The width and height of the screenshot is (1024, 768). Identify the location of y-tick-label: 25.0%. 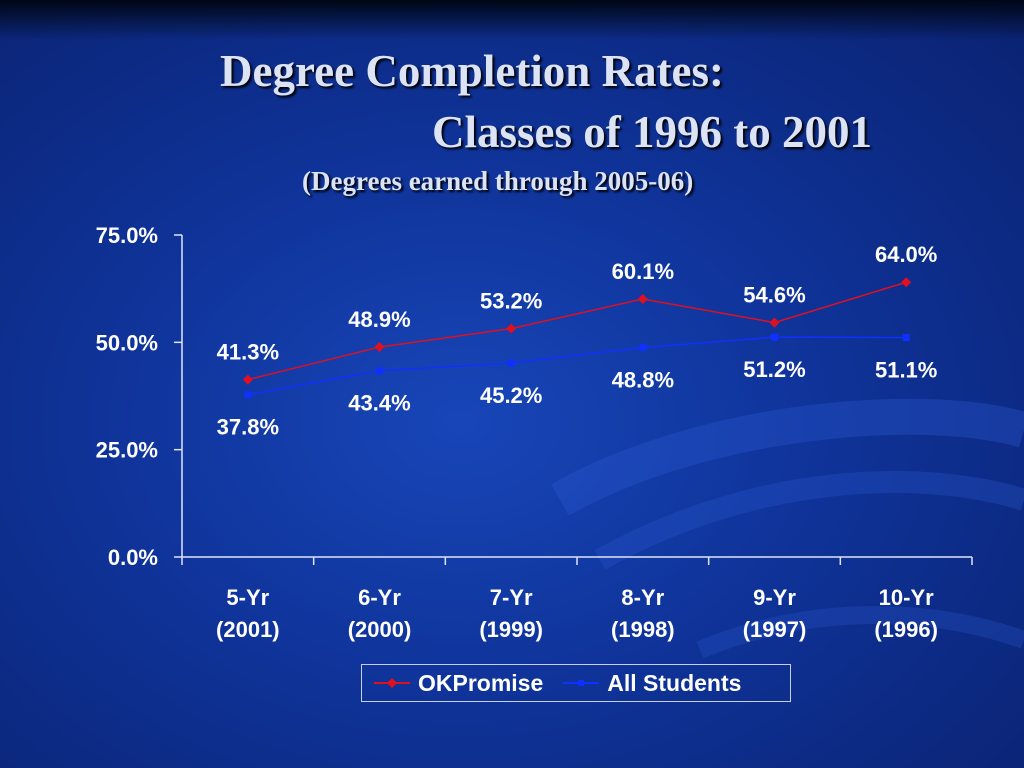
(127, 450).